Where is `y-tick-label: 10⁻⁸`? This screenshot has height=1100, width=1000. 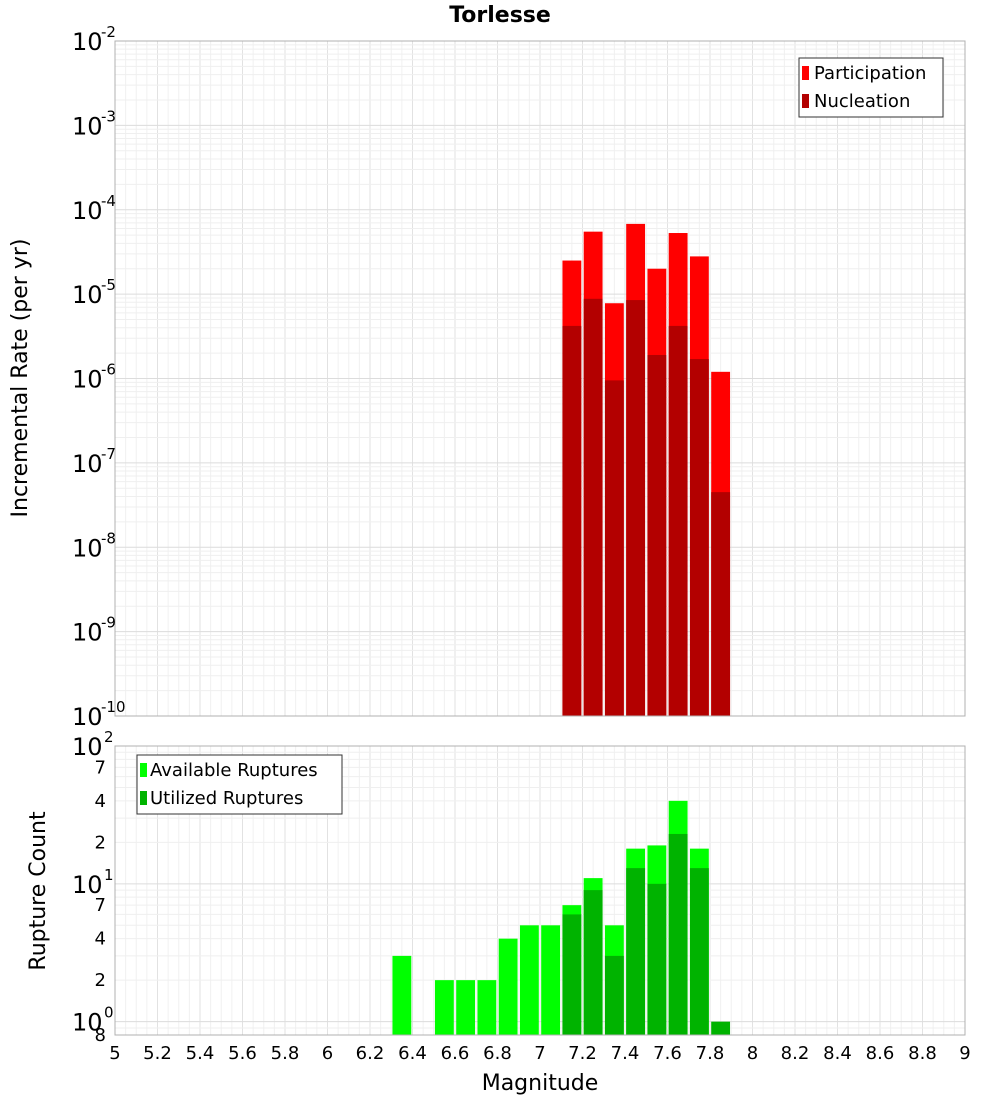 y-tick-label: 10⁻⁸ is located at coordinates (94, 545).